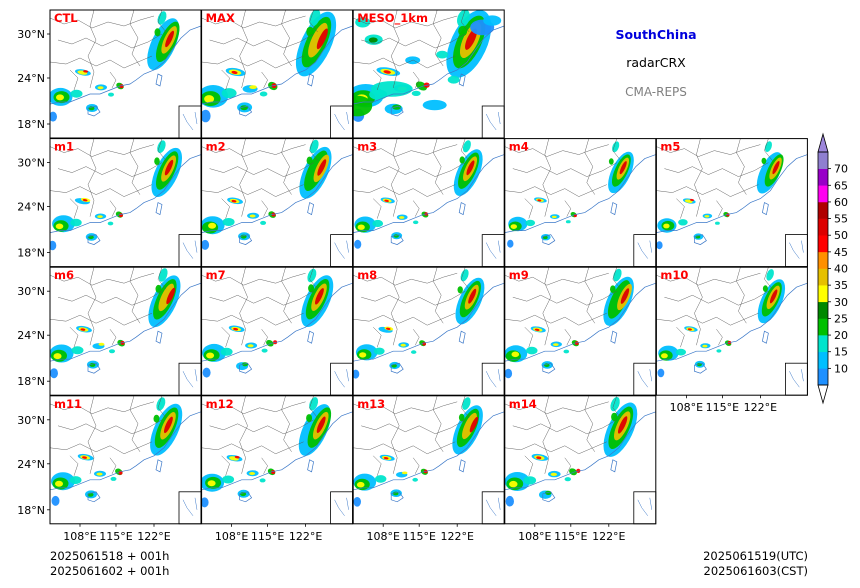  What do you see at coordinates (109, 571) in the screenshot?
I see `init-time-cst: 2025061602 + 001h` at bounding box center [109, 571].